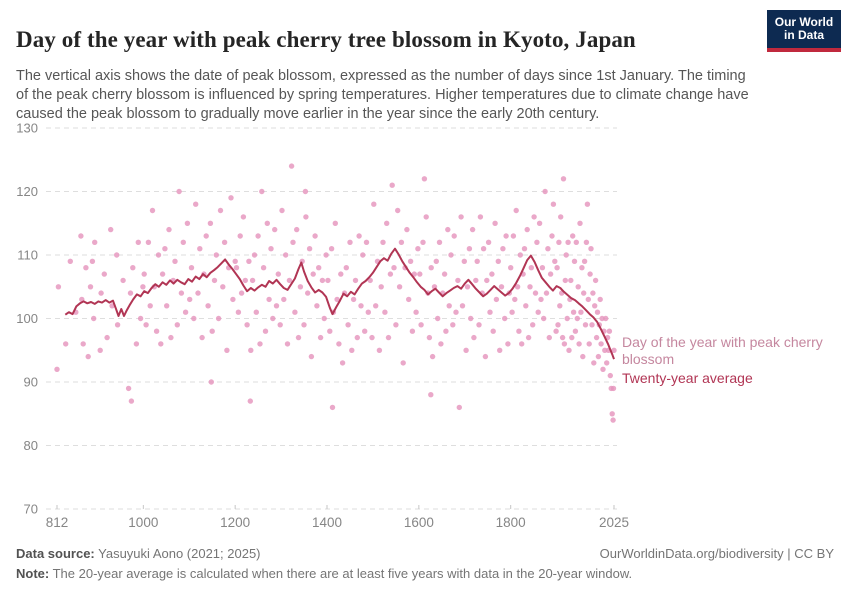  Describe the element at coordinates (27, 255) in the screenshot. I see `y-tick-label: 110` at that location.